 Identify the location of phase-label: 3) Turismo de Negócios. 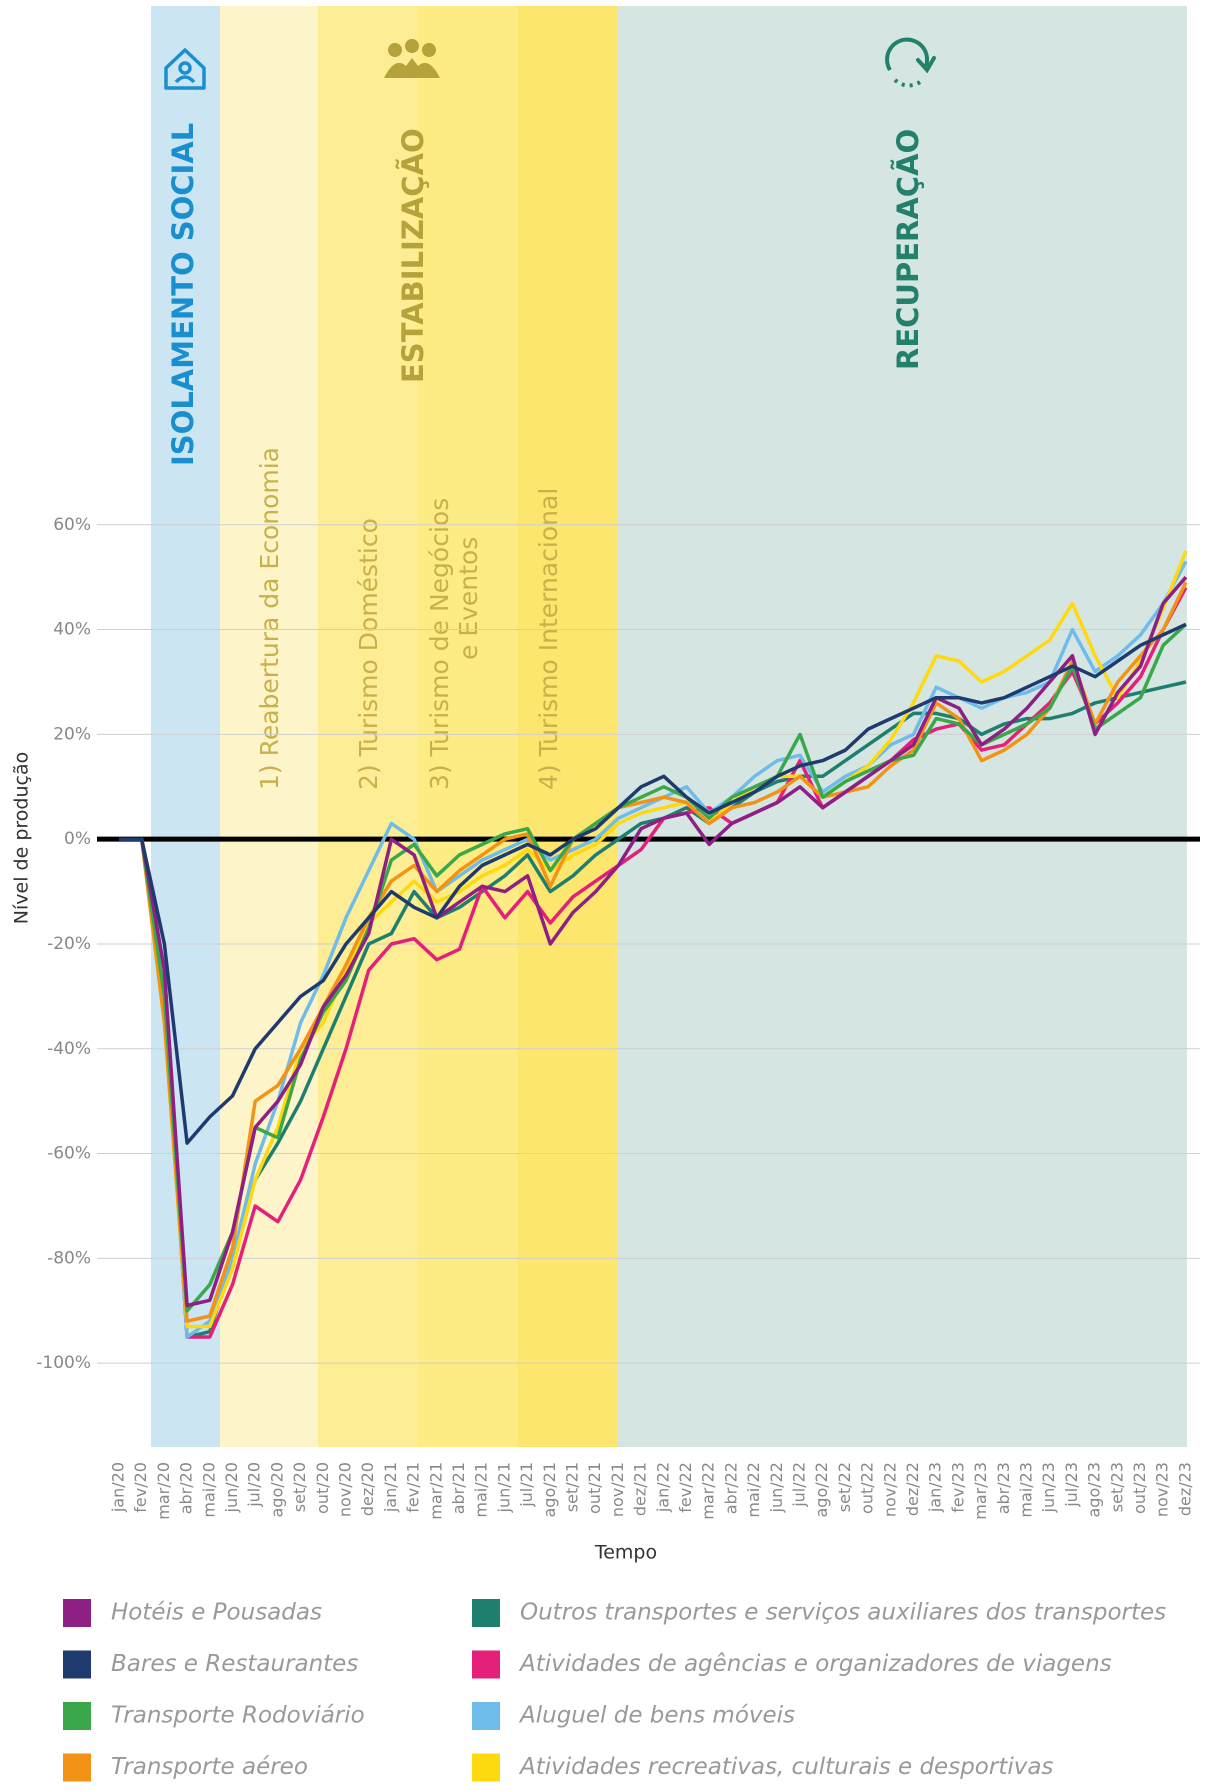
(439, 644).